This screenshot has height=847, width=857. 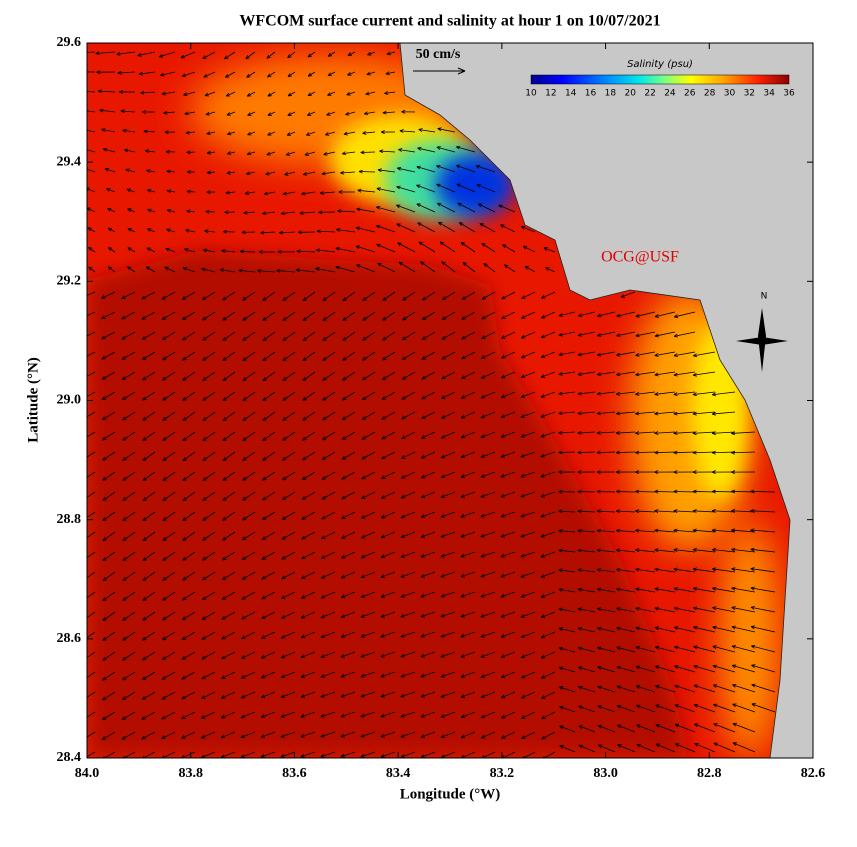 What do you see at coordinates (789, 94) in the screenshot?
I see `colorbar-tick-label: 36` at bounding box center [789, 94].